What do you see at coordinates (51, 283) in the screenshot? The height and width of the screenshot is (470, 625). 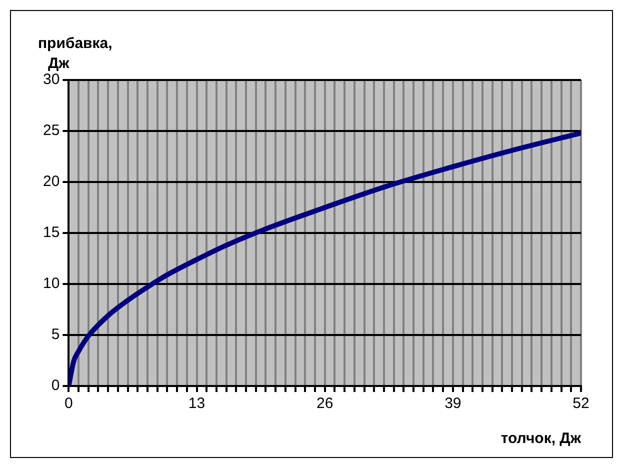 I see `y-tick-label: 10` at bounding box center [51, 283].